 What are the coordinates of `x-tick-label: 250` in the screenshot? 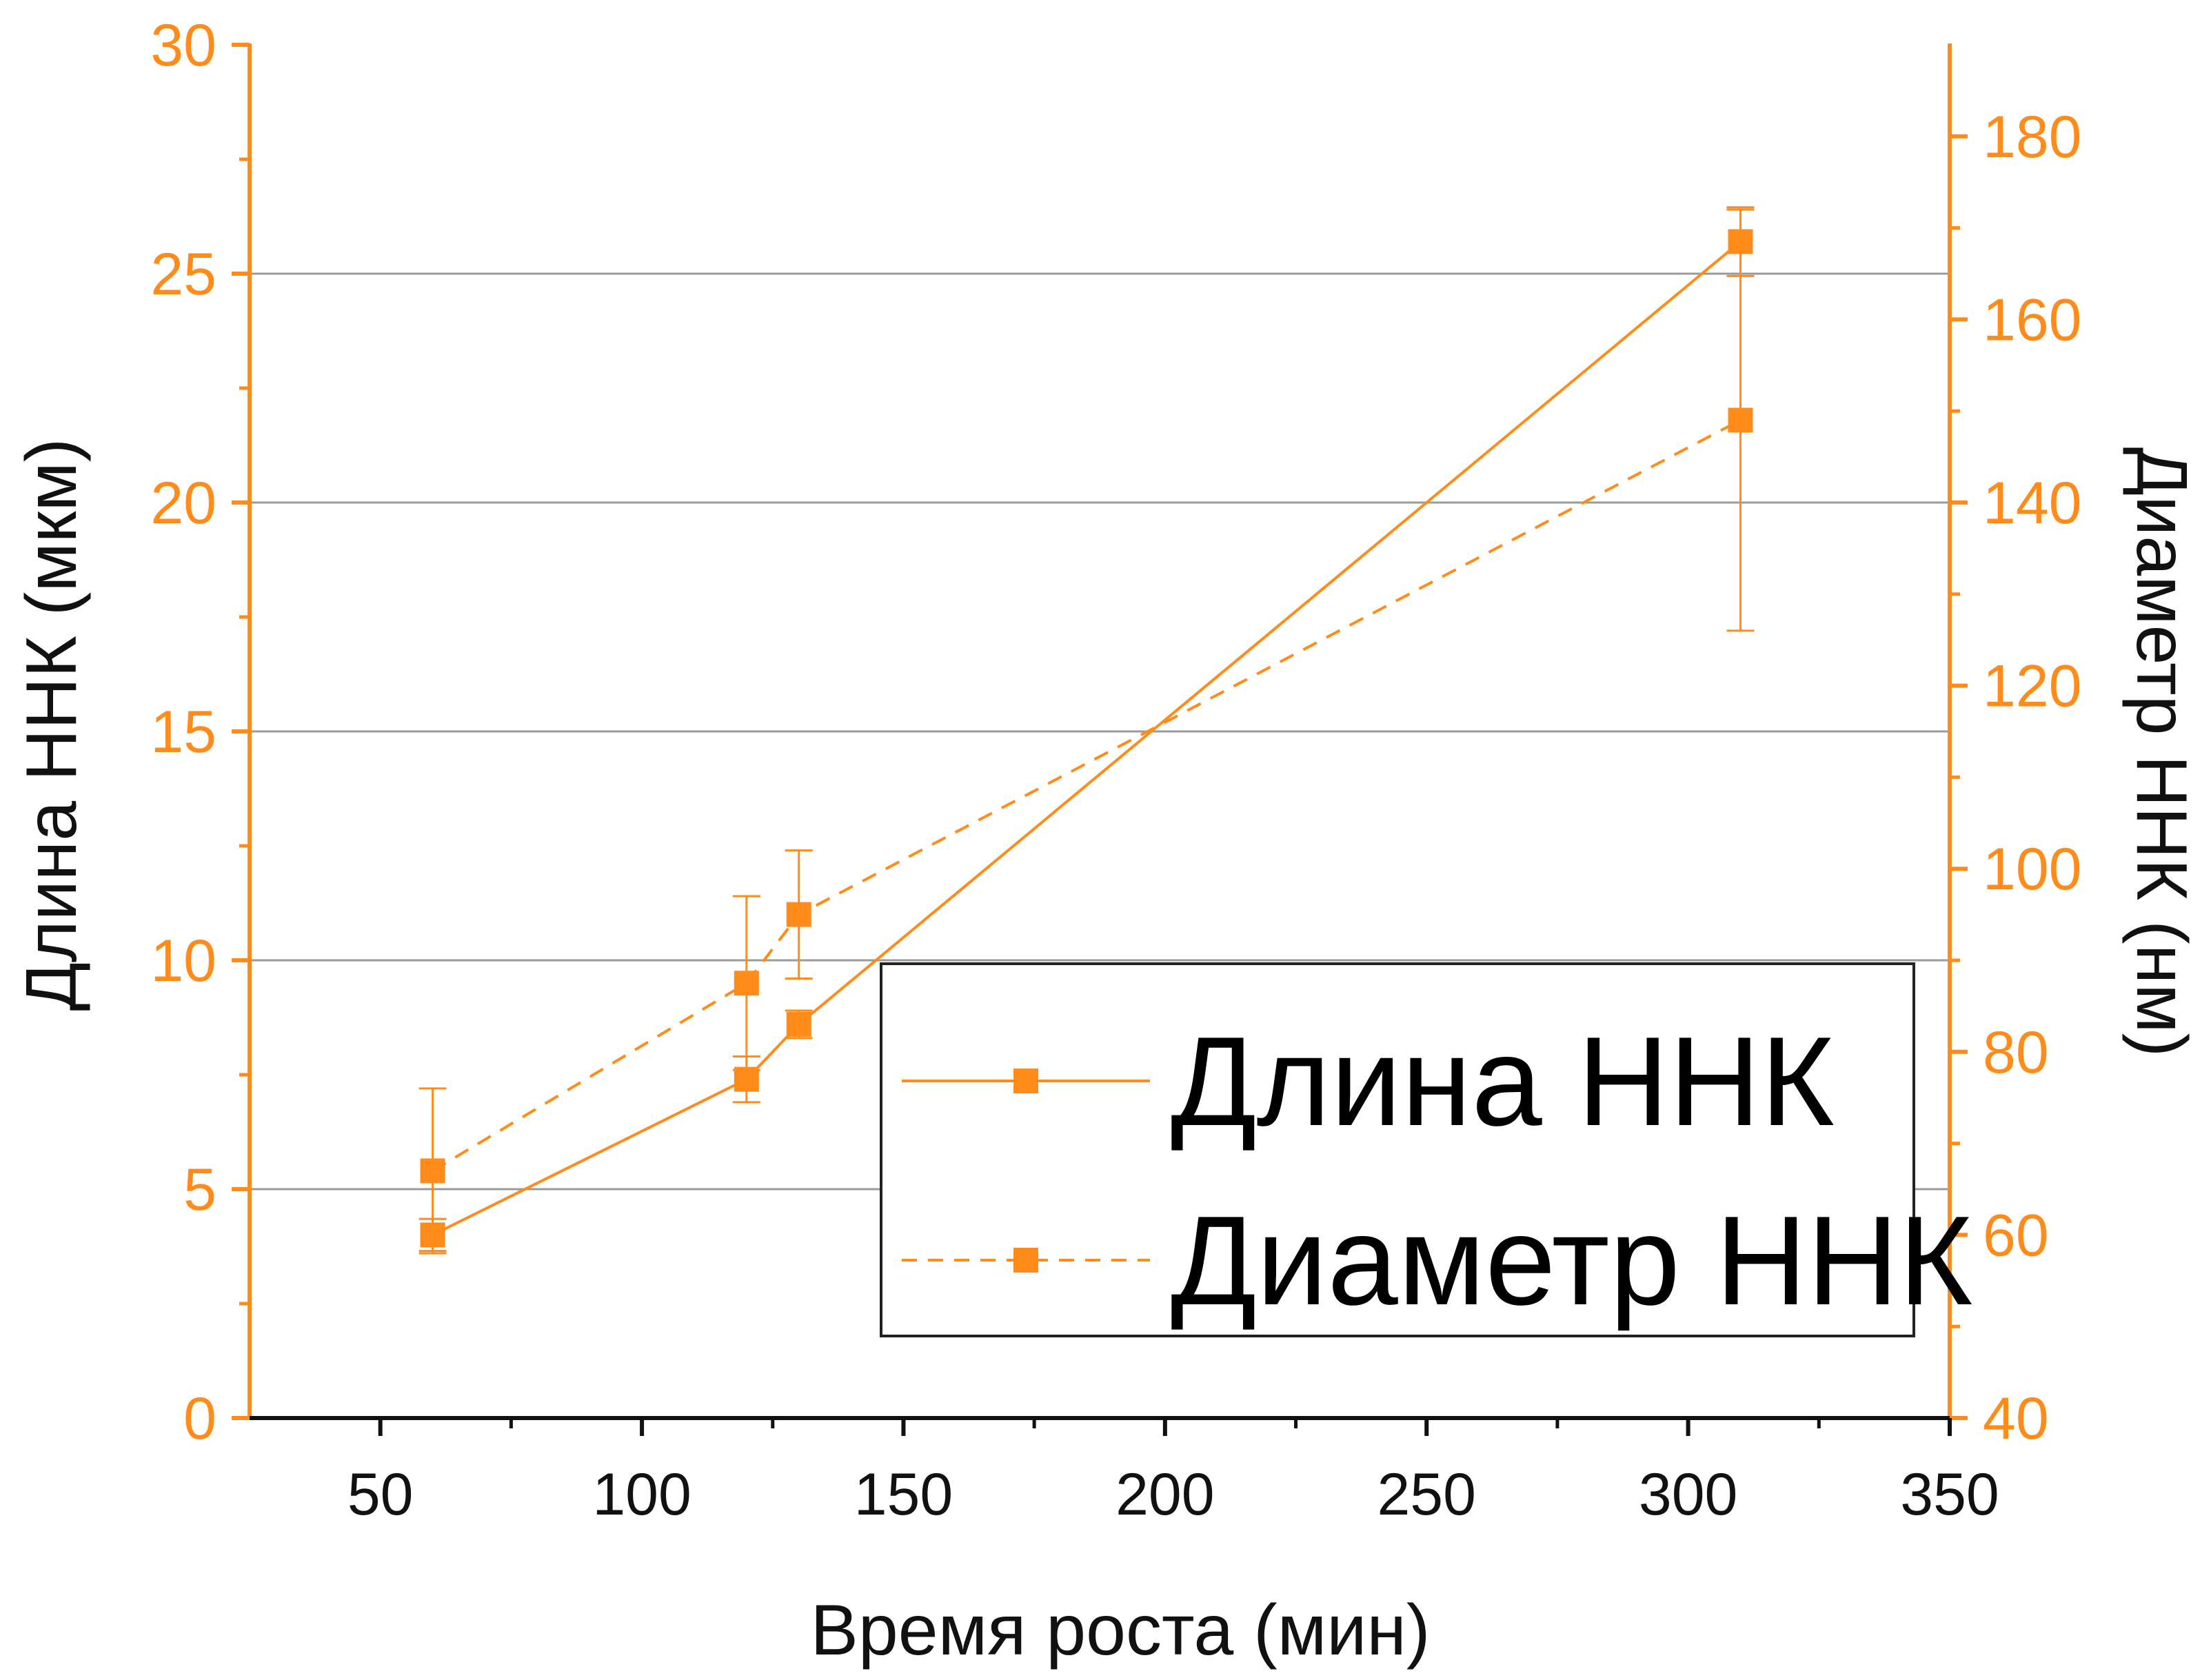 It's located at (1426, 1494).